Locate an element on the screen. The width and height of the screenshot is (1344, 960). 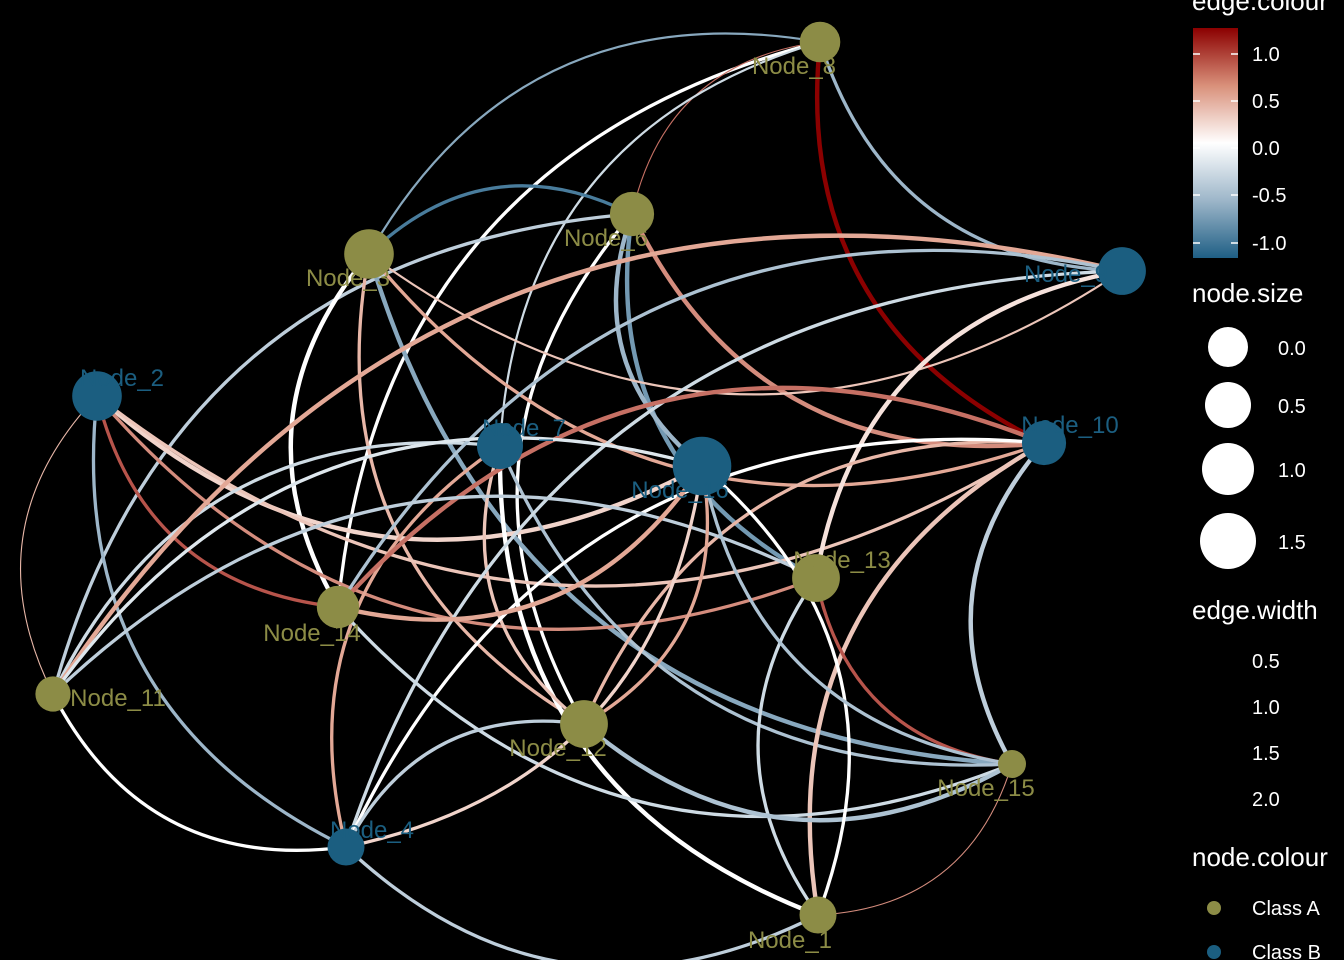
legend-node-size: node.size 0.0 0.5 1.0 1.5 is located at coordinates (1249, 423).